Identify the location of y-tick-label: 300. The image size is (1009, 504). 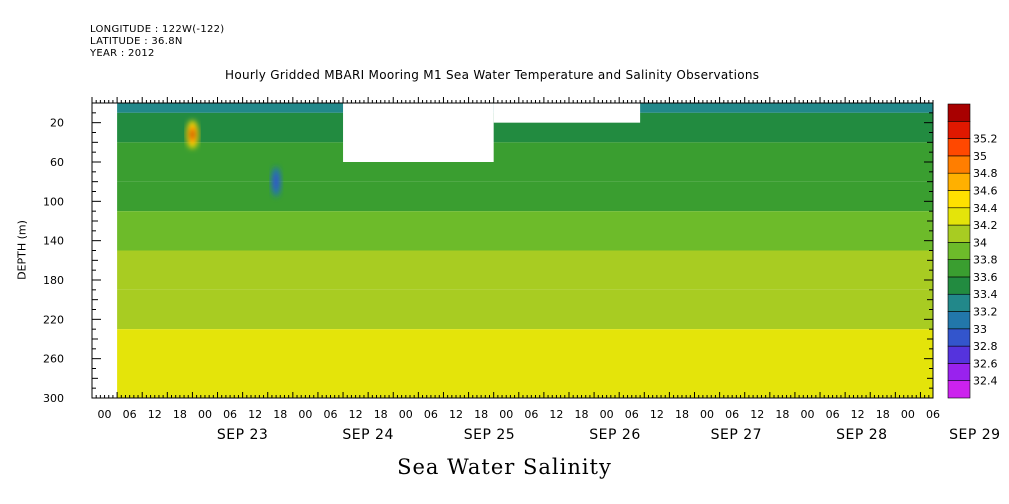
(53, 398).